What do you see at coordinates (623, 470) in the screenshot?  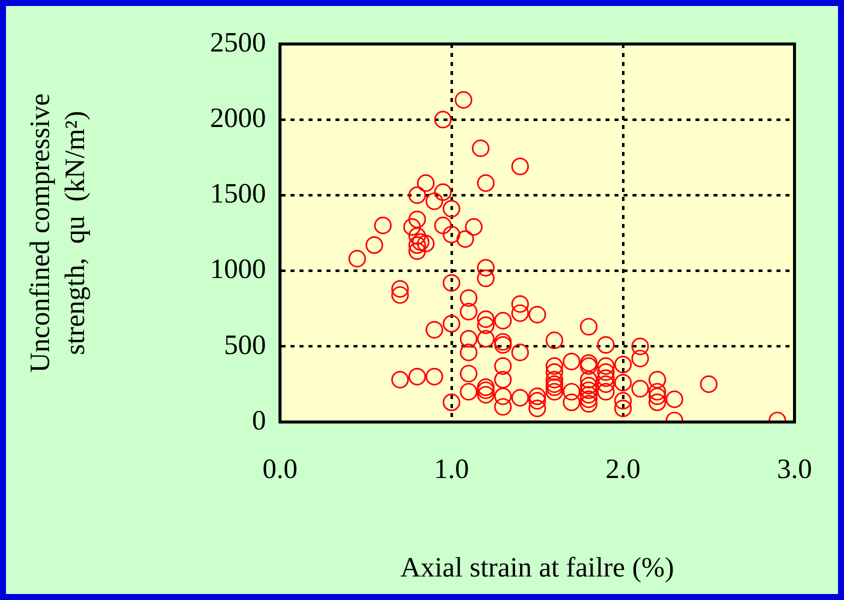 I see `x-tick-label: 2.0` at bounding box center [623, 470].